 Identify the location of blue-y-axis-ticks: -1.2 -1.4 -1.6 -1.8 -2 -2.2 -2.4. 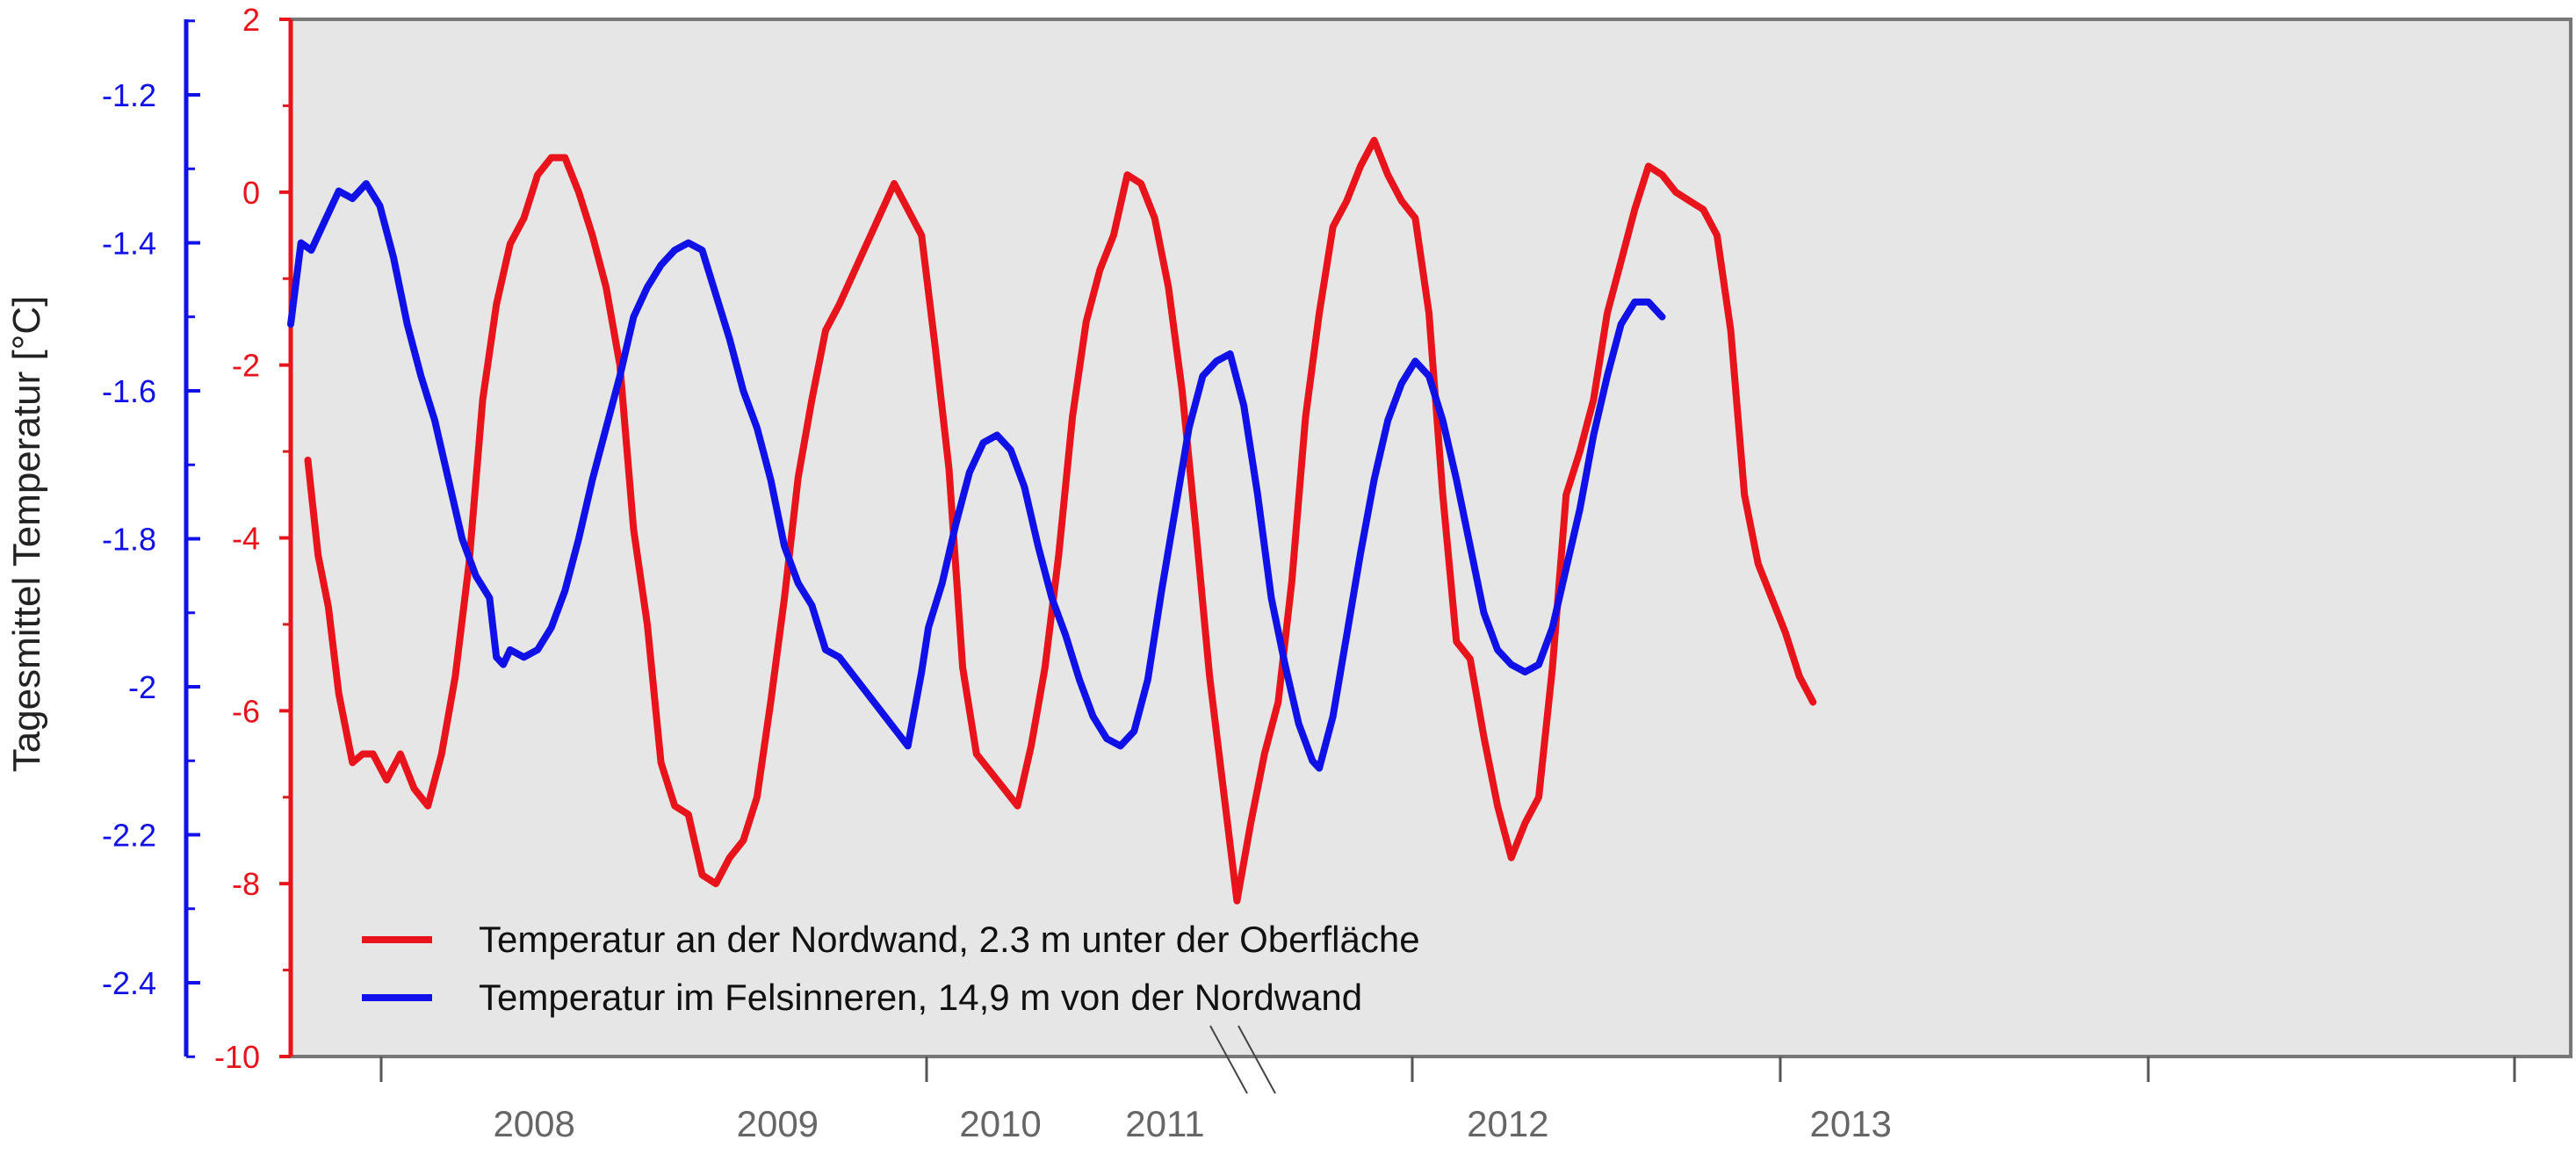
(151, 538).